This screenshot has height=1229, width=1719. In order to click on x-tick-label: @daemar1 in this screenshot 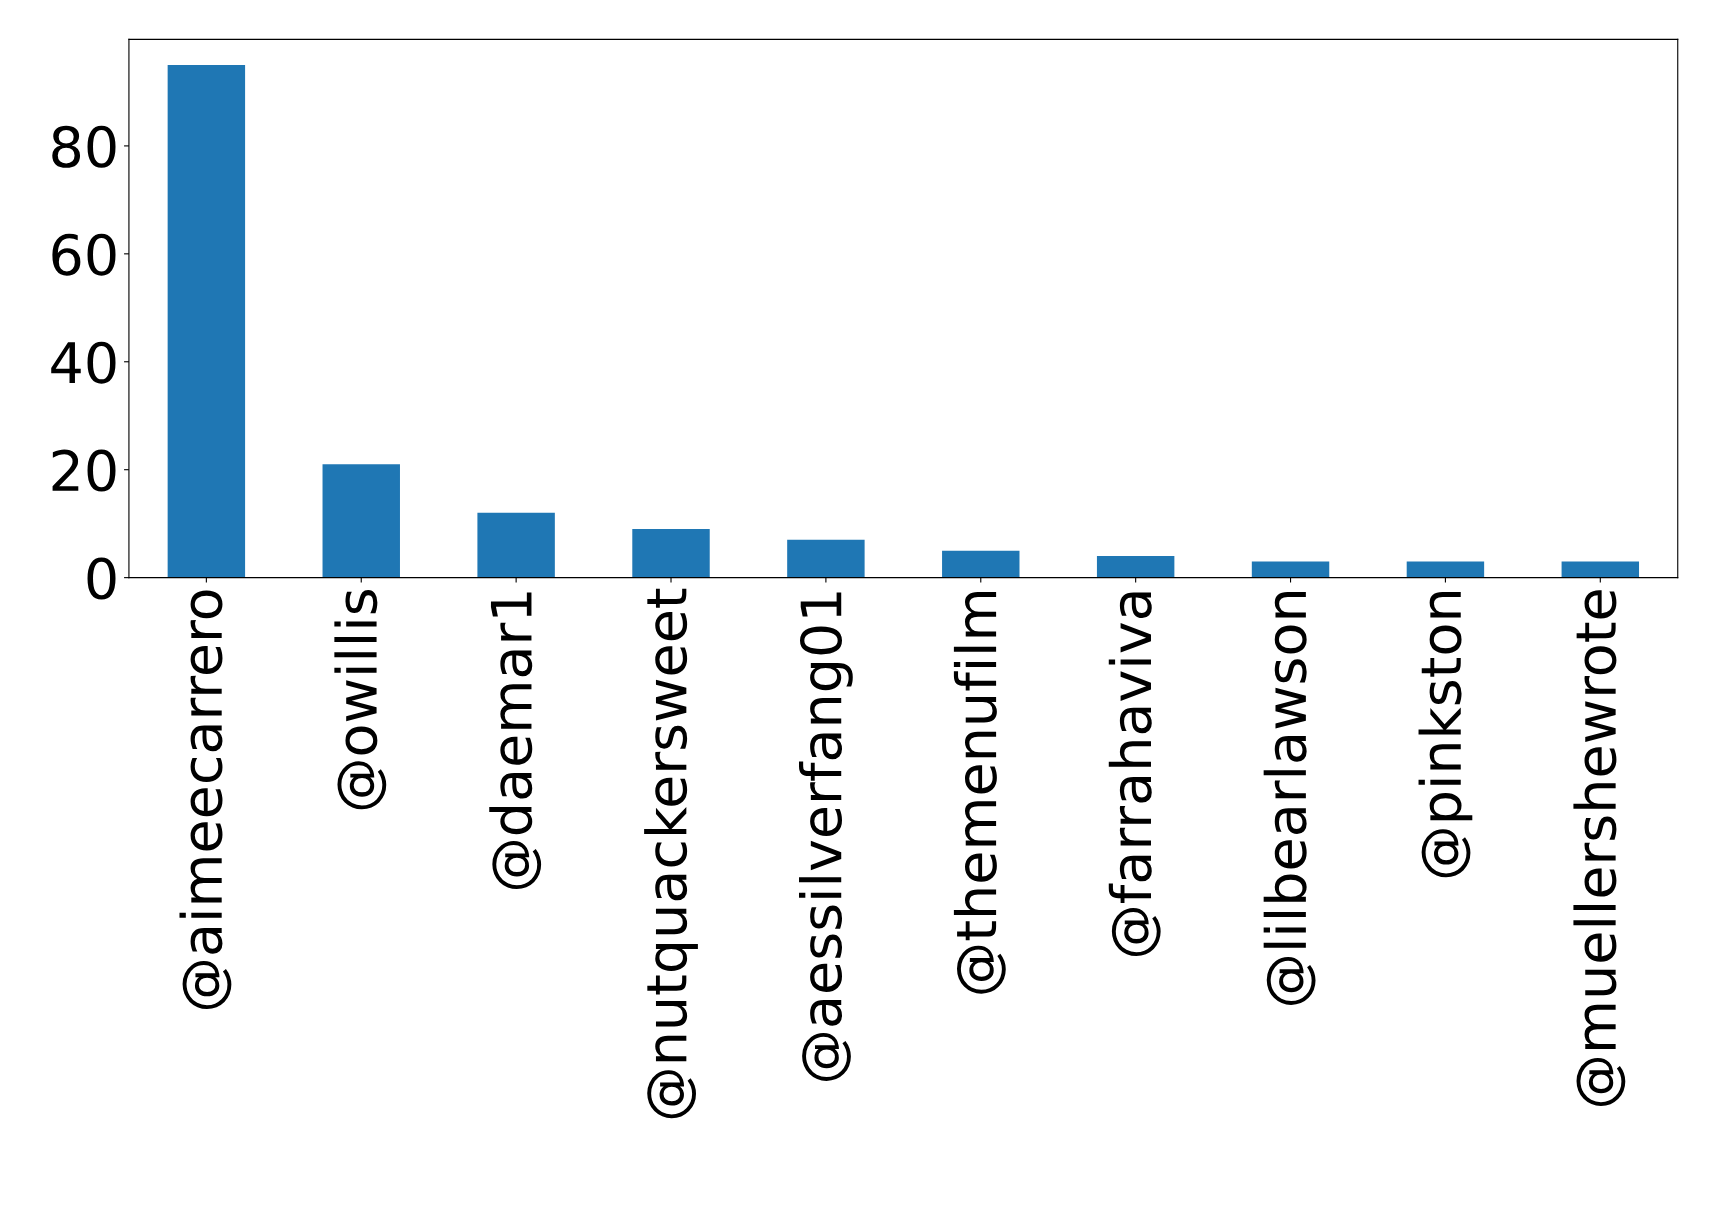, I will do `click(515, 741)`.